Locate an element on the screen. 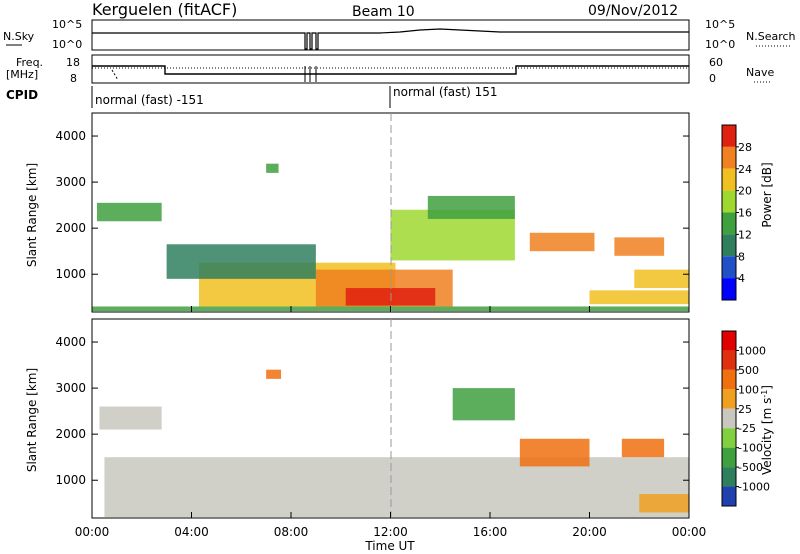 Image resolution: width=800 pixels, height=554 pixels. nave-label: Nave is located at coordinates (760, 72).